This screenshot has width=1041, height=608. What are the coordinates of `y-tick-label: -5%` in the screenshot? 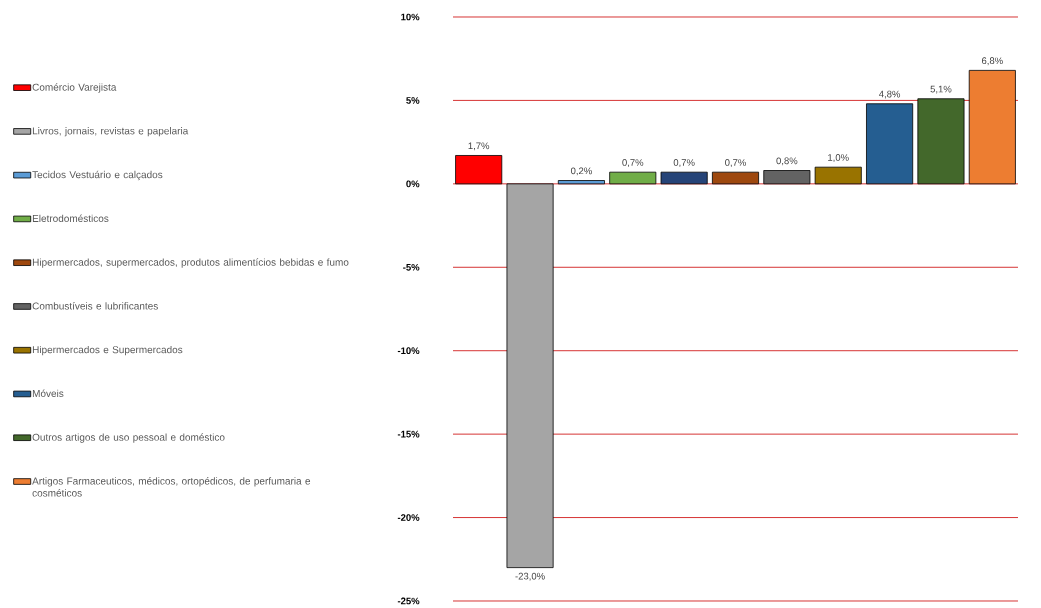 It's located at (411, 267).